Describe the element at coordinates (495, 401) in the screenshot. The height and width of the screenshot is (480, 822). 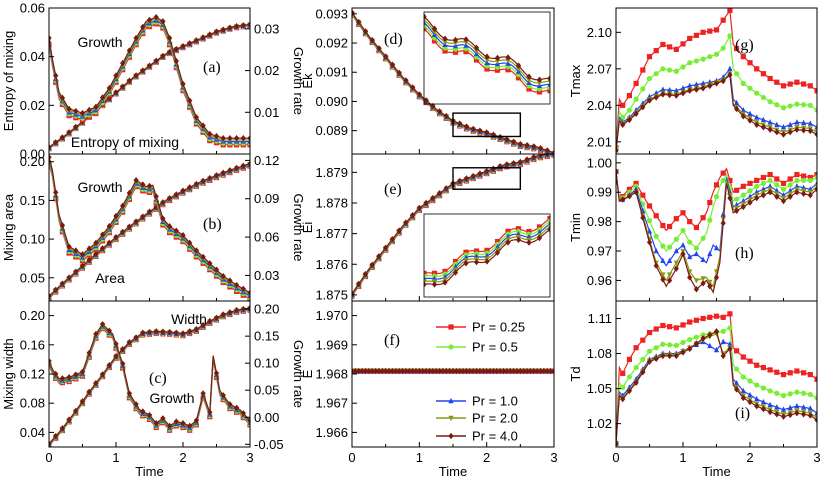
I see `legend-label: Pr = 1.0` at that location.